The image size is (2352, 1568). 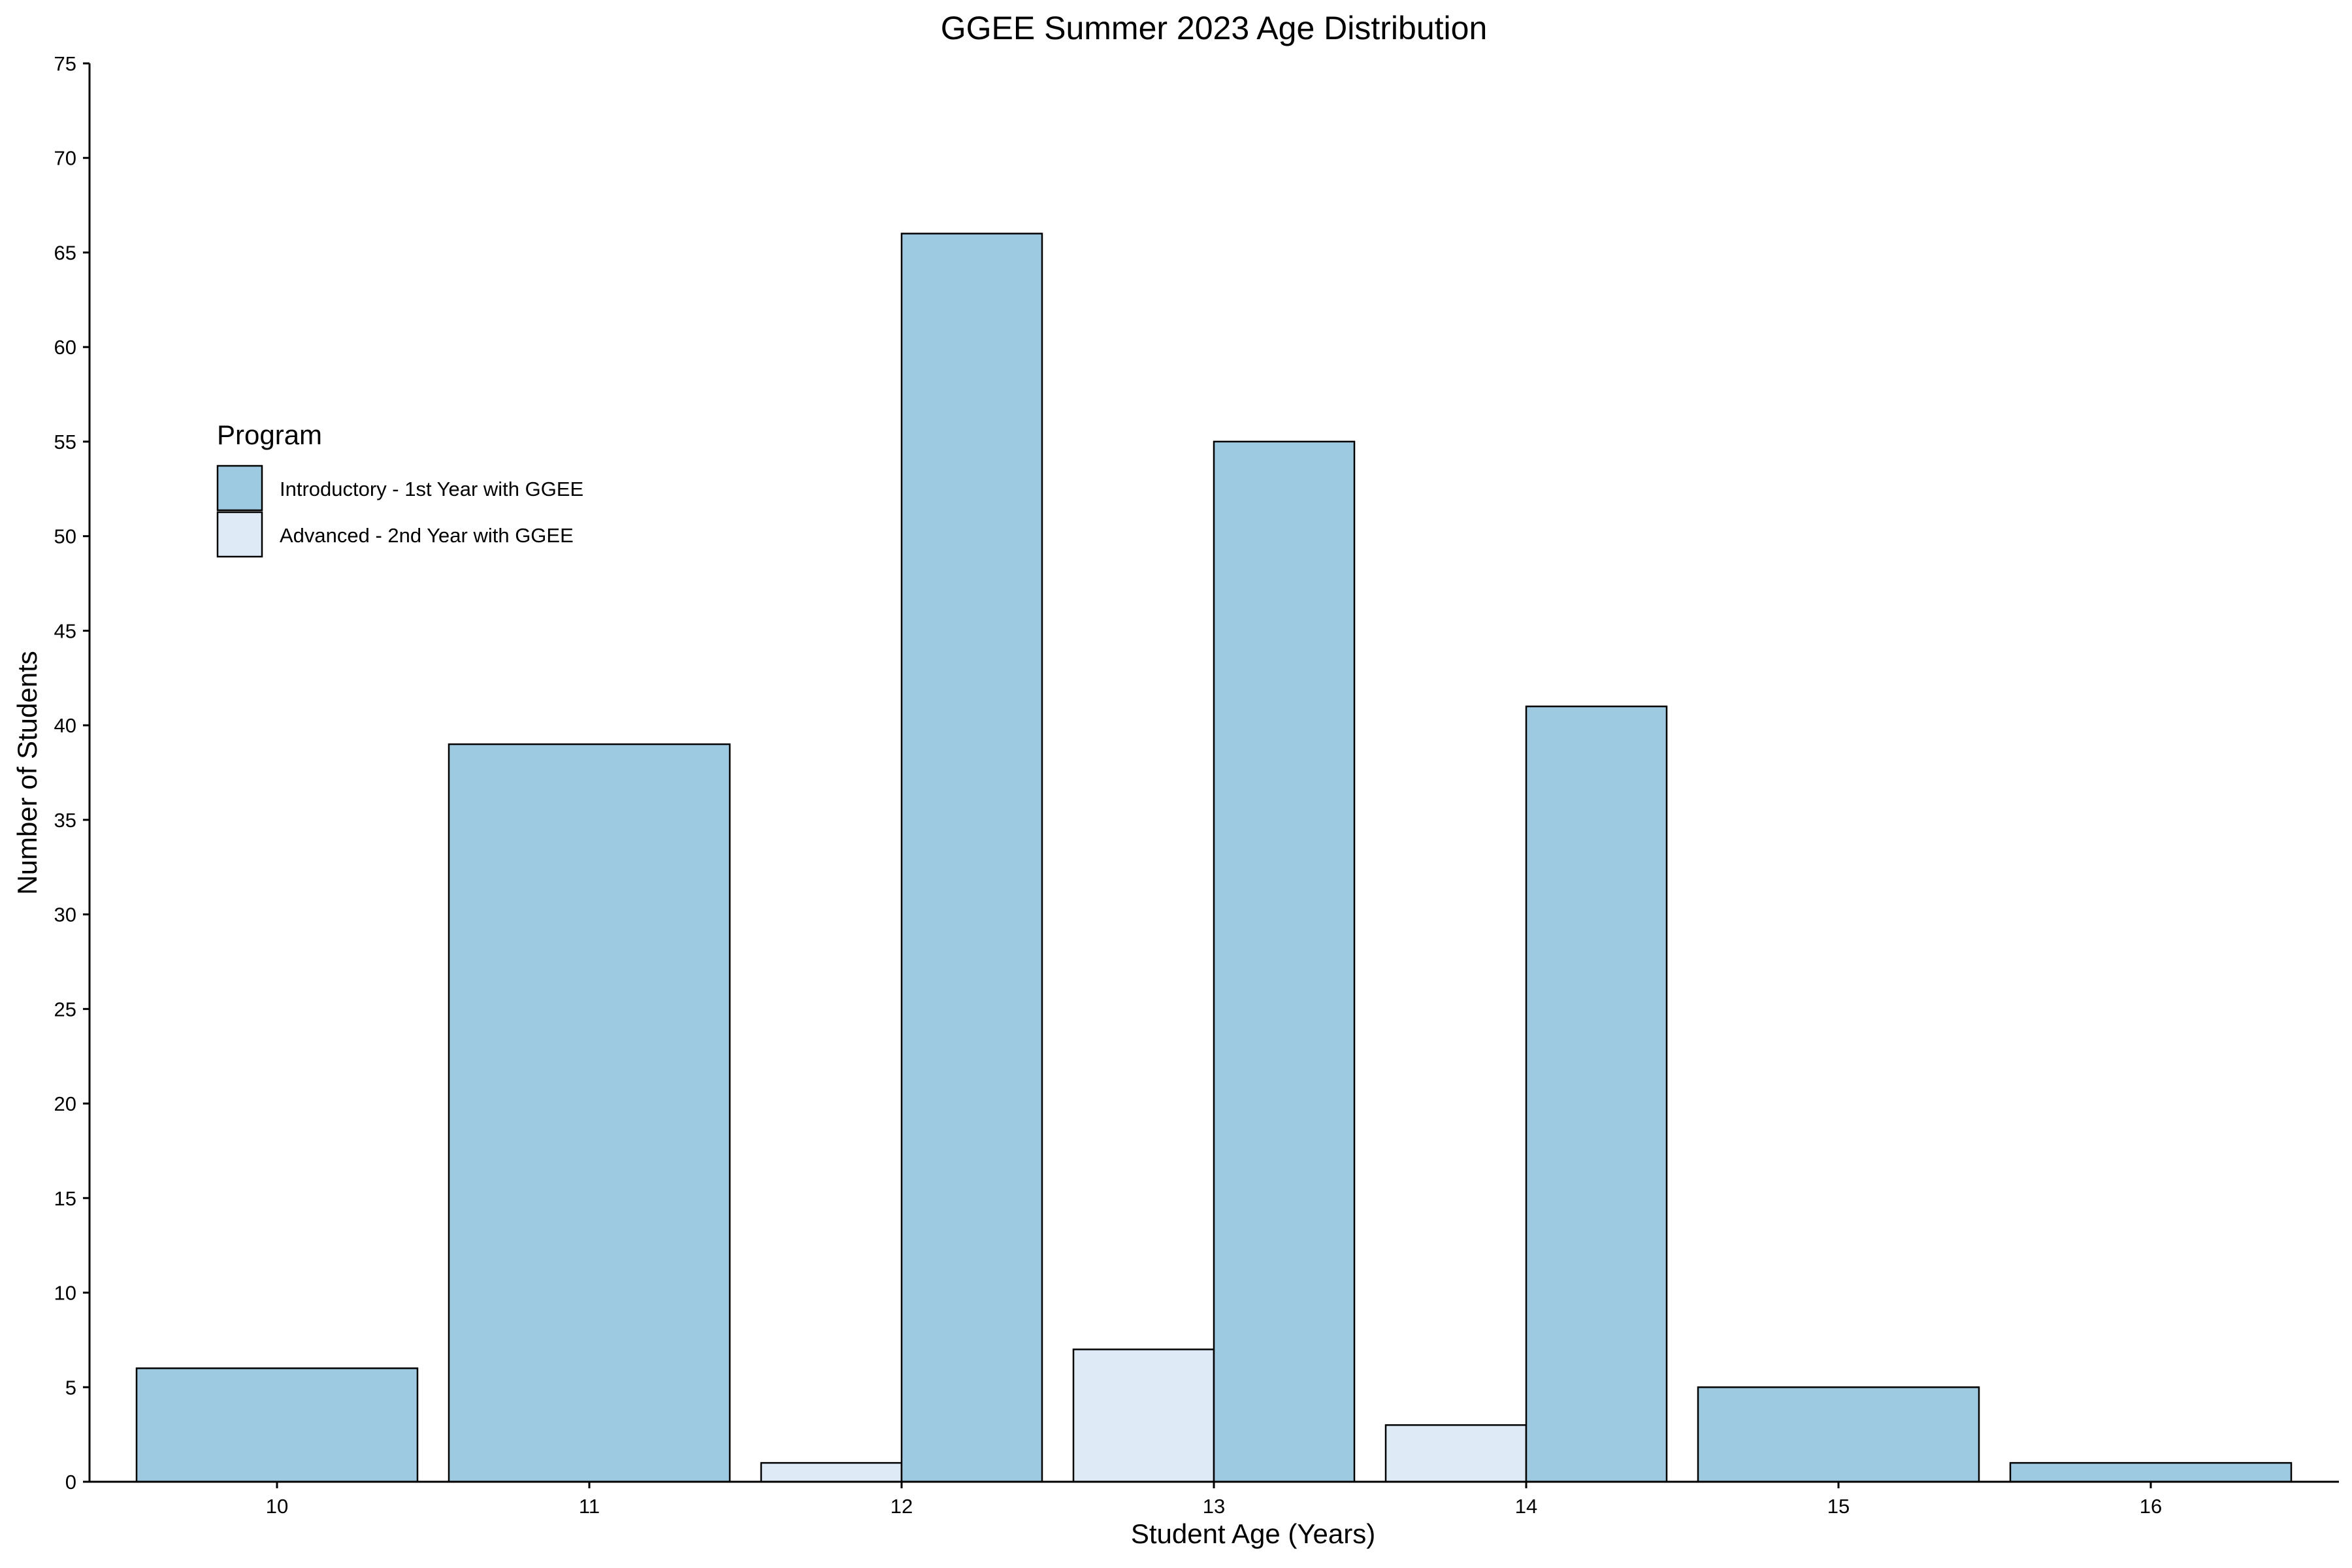 I want to click on y-tick-label-0: 0, so click(x=70, y=1482).